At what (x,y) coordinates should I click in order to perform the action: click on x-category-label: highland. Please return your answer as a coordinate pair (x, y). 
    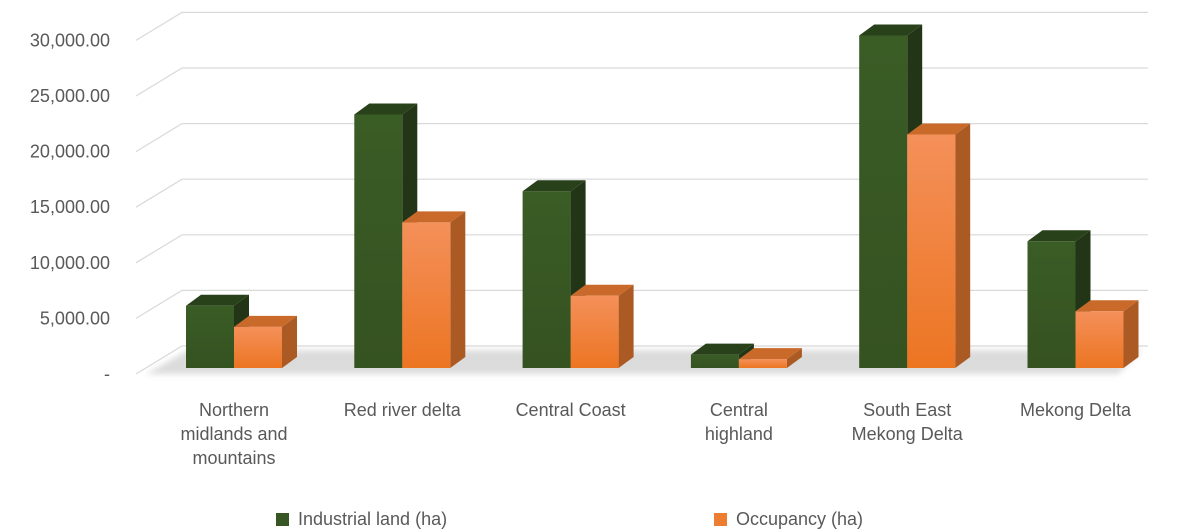
    Looking at the image, I should click on (739, 434).